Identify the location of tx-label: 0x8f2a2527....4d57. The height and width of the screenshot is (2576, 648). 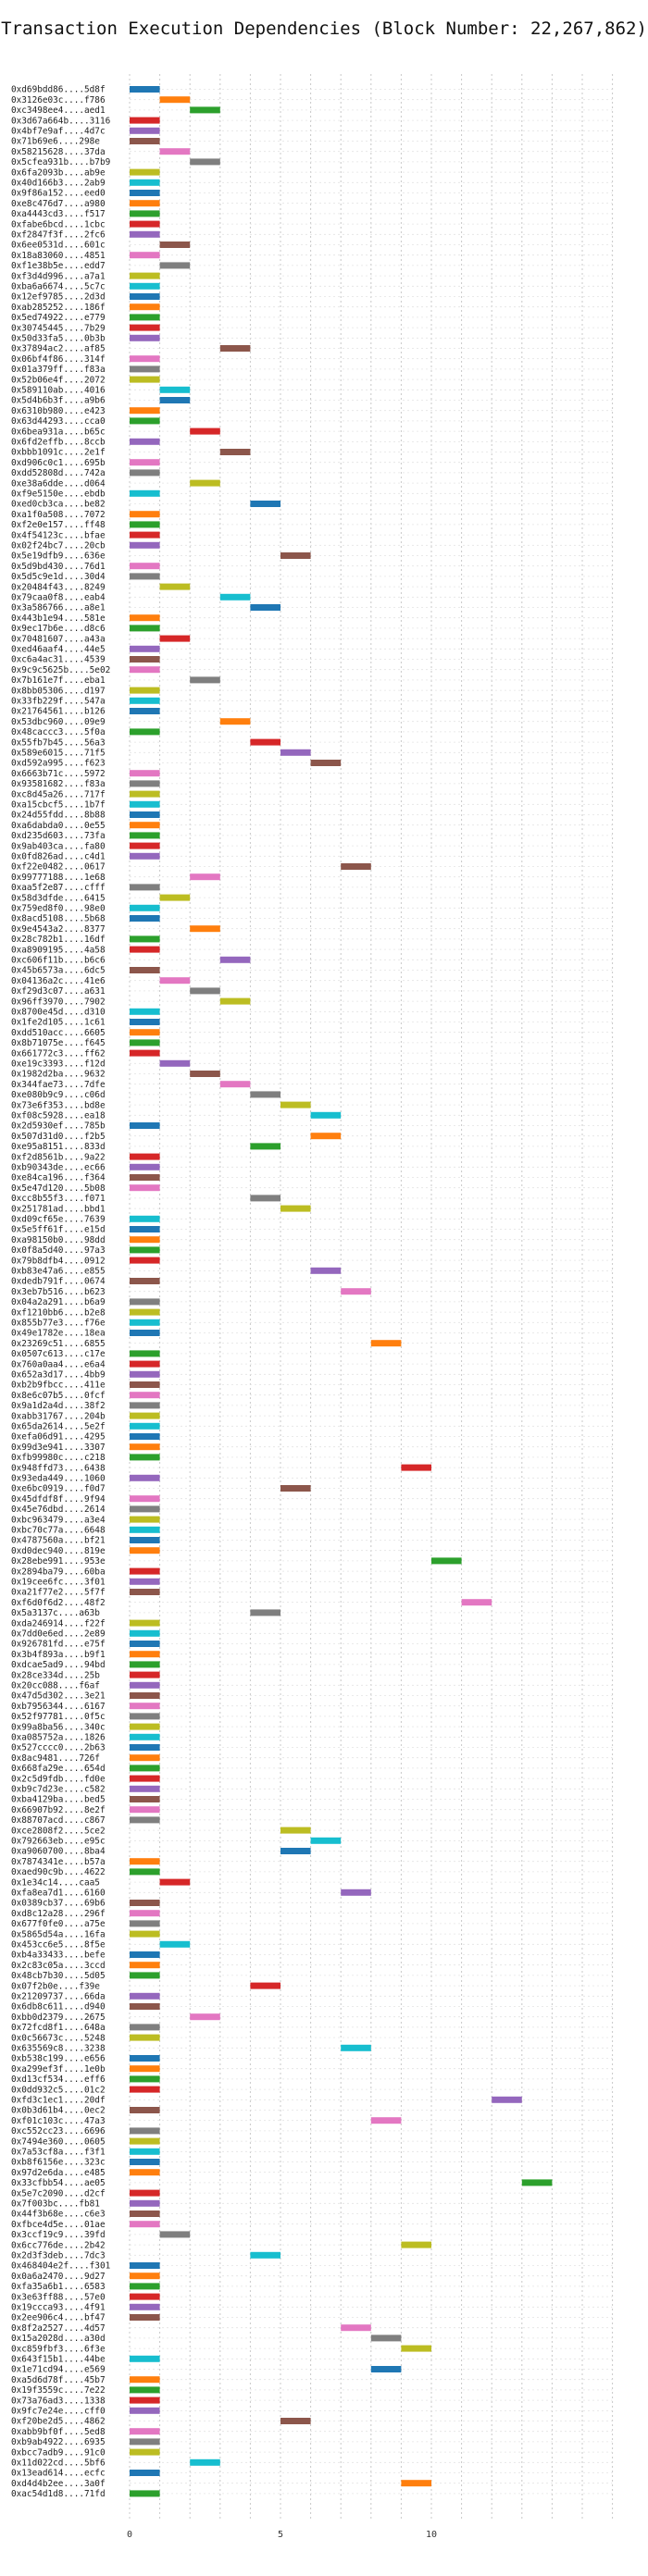
(58, 2328).